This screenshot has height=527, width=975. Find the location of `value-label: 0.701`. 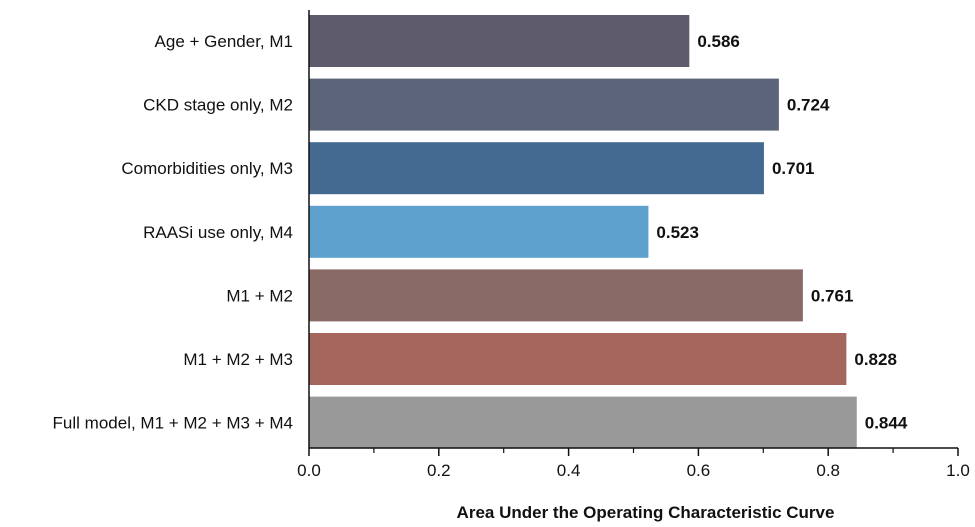

value-label: 0.701 is located at coordinates (793, 168).